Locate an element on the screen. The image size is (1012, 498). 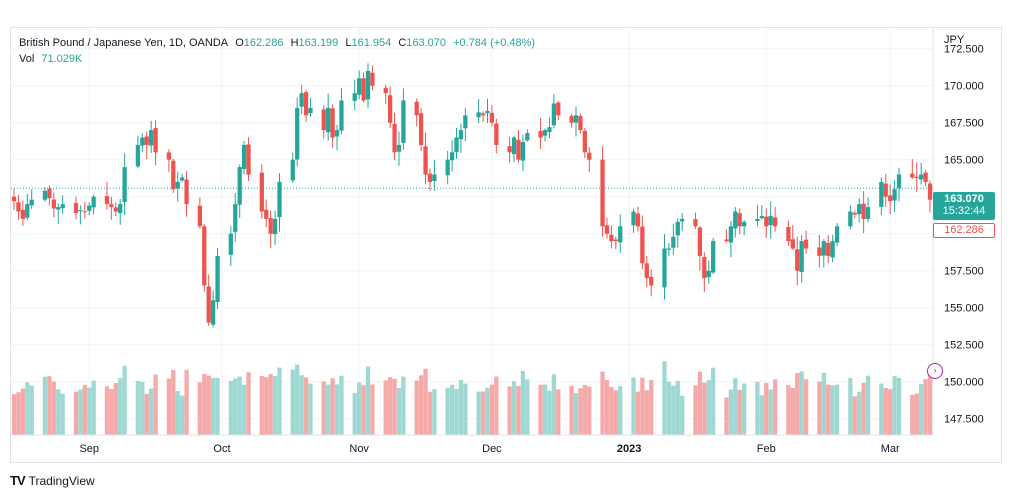
symbol-title: British Pound / Japanese Yen, 1D, OANDA is located at coordinates (124, 43).